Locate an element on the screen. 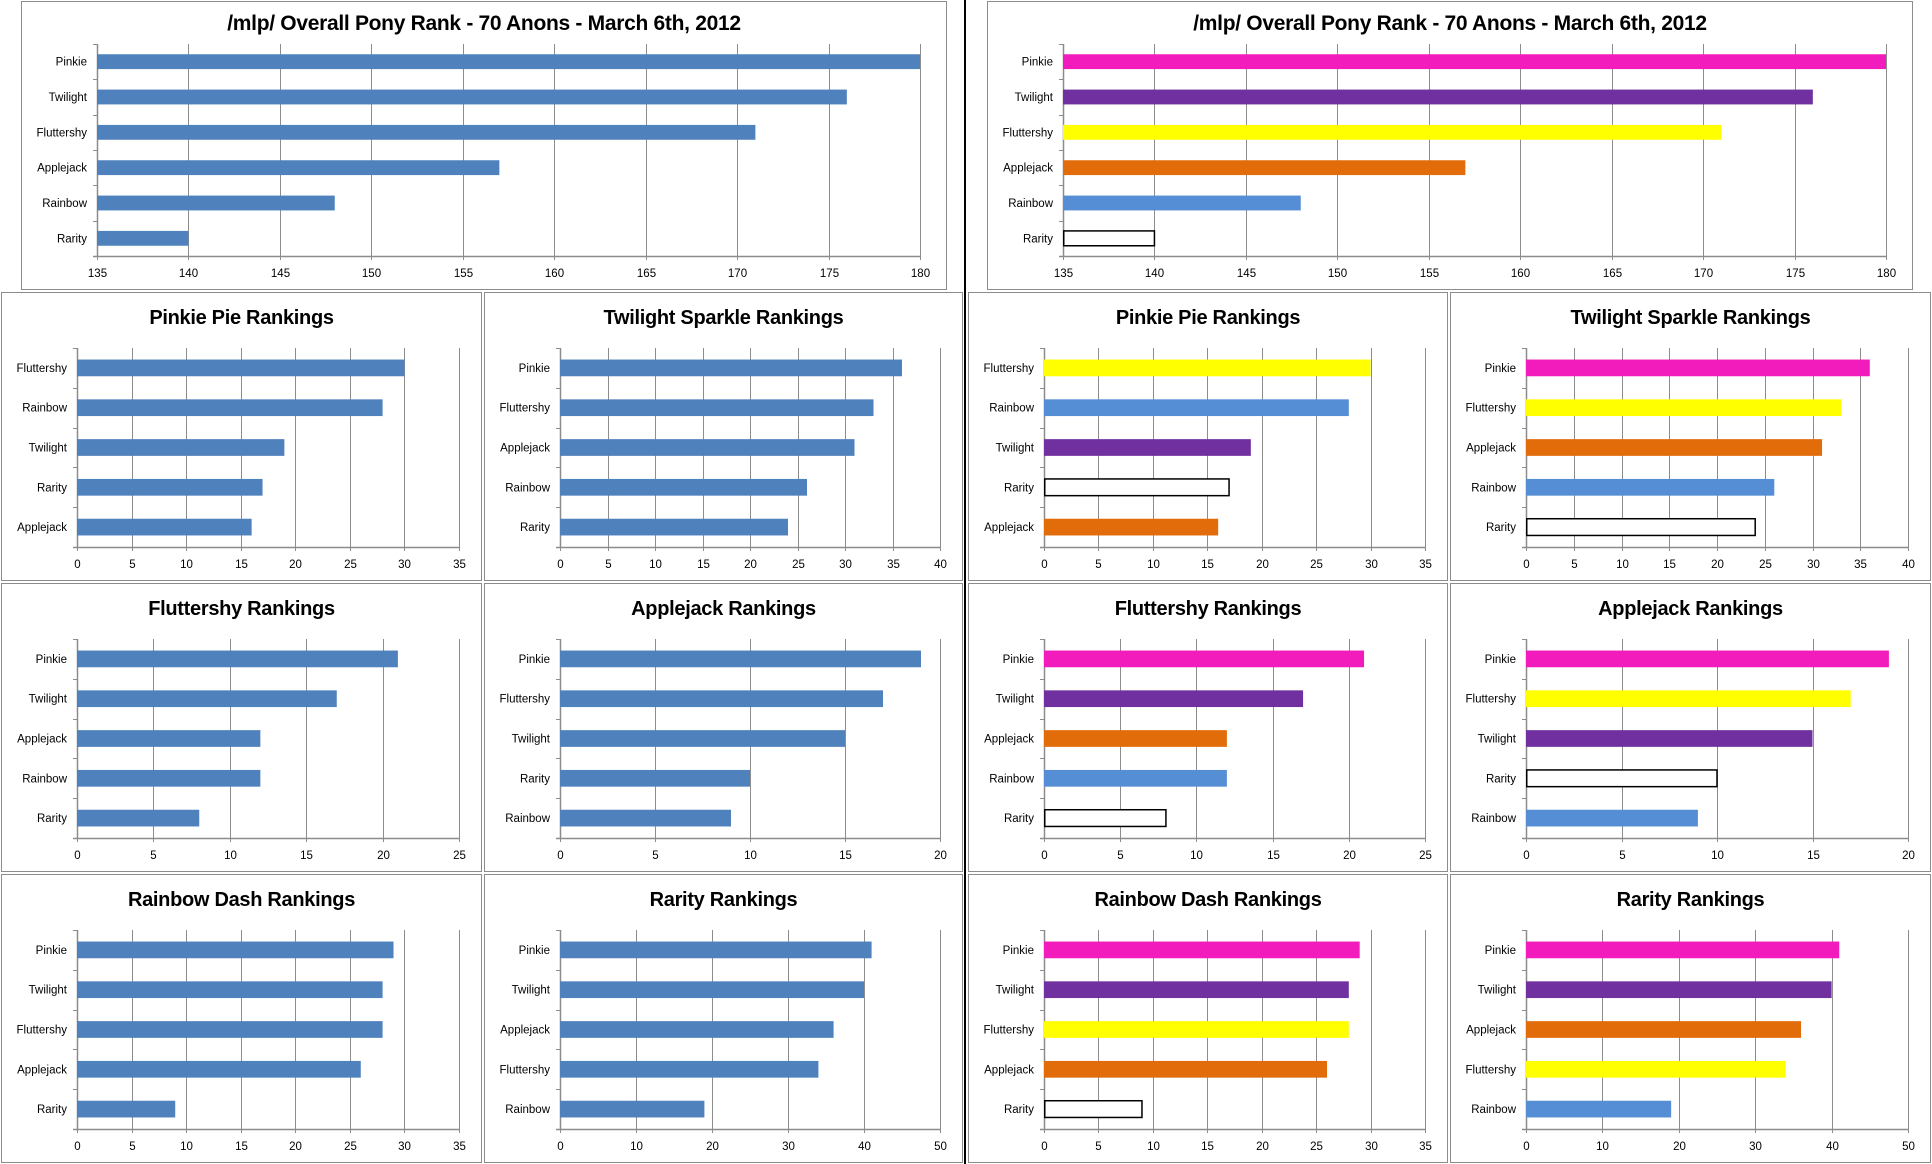 This screenshot has height=1164, width=1932. x-tick-label: 170 is located at coordinates (737, 274).